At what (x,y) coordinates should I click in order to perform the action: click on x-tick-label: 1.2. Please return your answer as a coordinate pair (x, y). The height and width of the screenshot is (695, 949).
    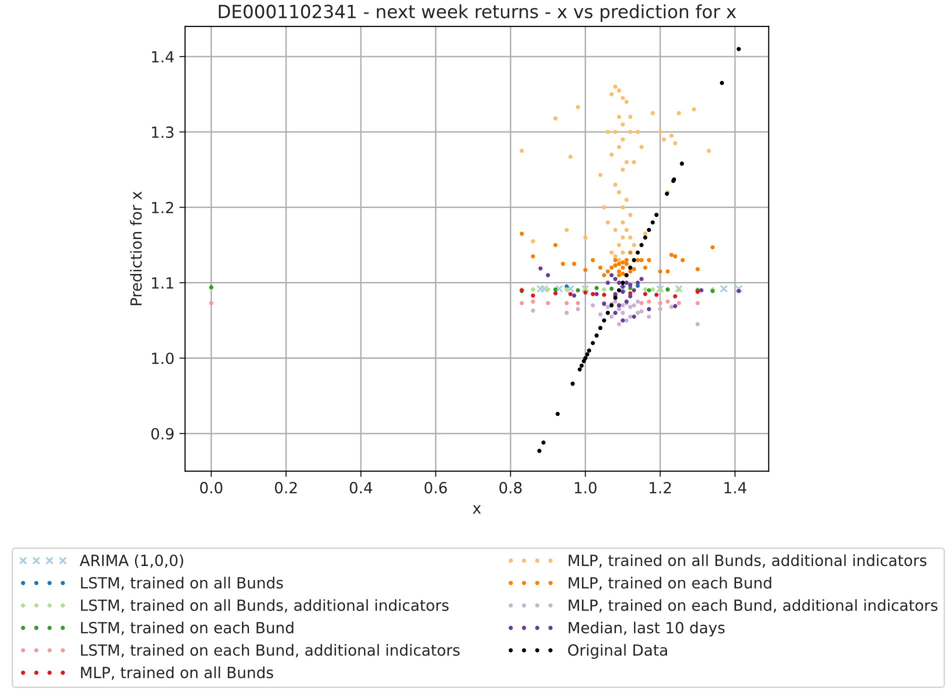
    Looking at the image, I should click on (660, 488).